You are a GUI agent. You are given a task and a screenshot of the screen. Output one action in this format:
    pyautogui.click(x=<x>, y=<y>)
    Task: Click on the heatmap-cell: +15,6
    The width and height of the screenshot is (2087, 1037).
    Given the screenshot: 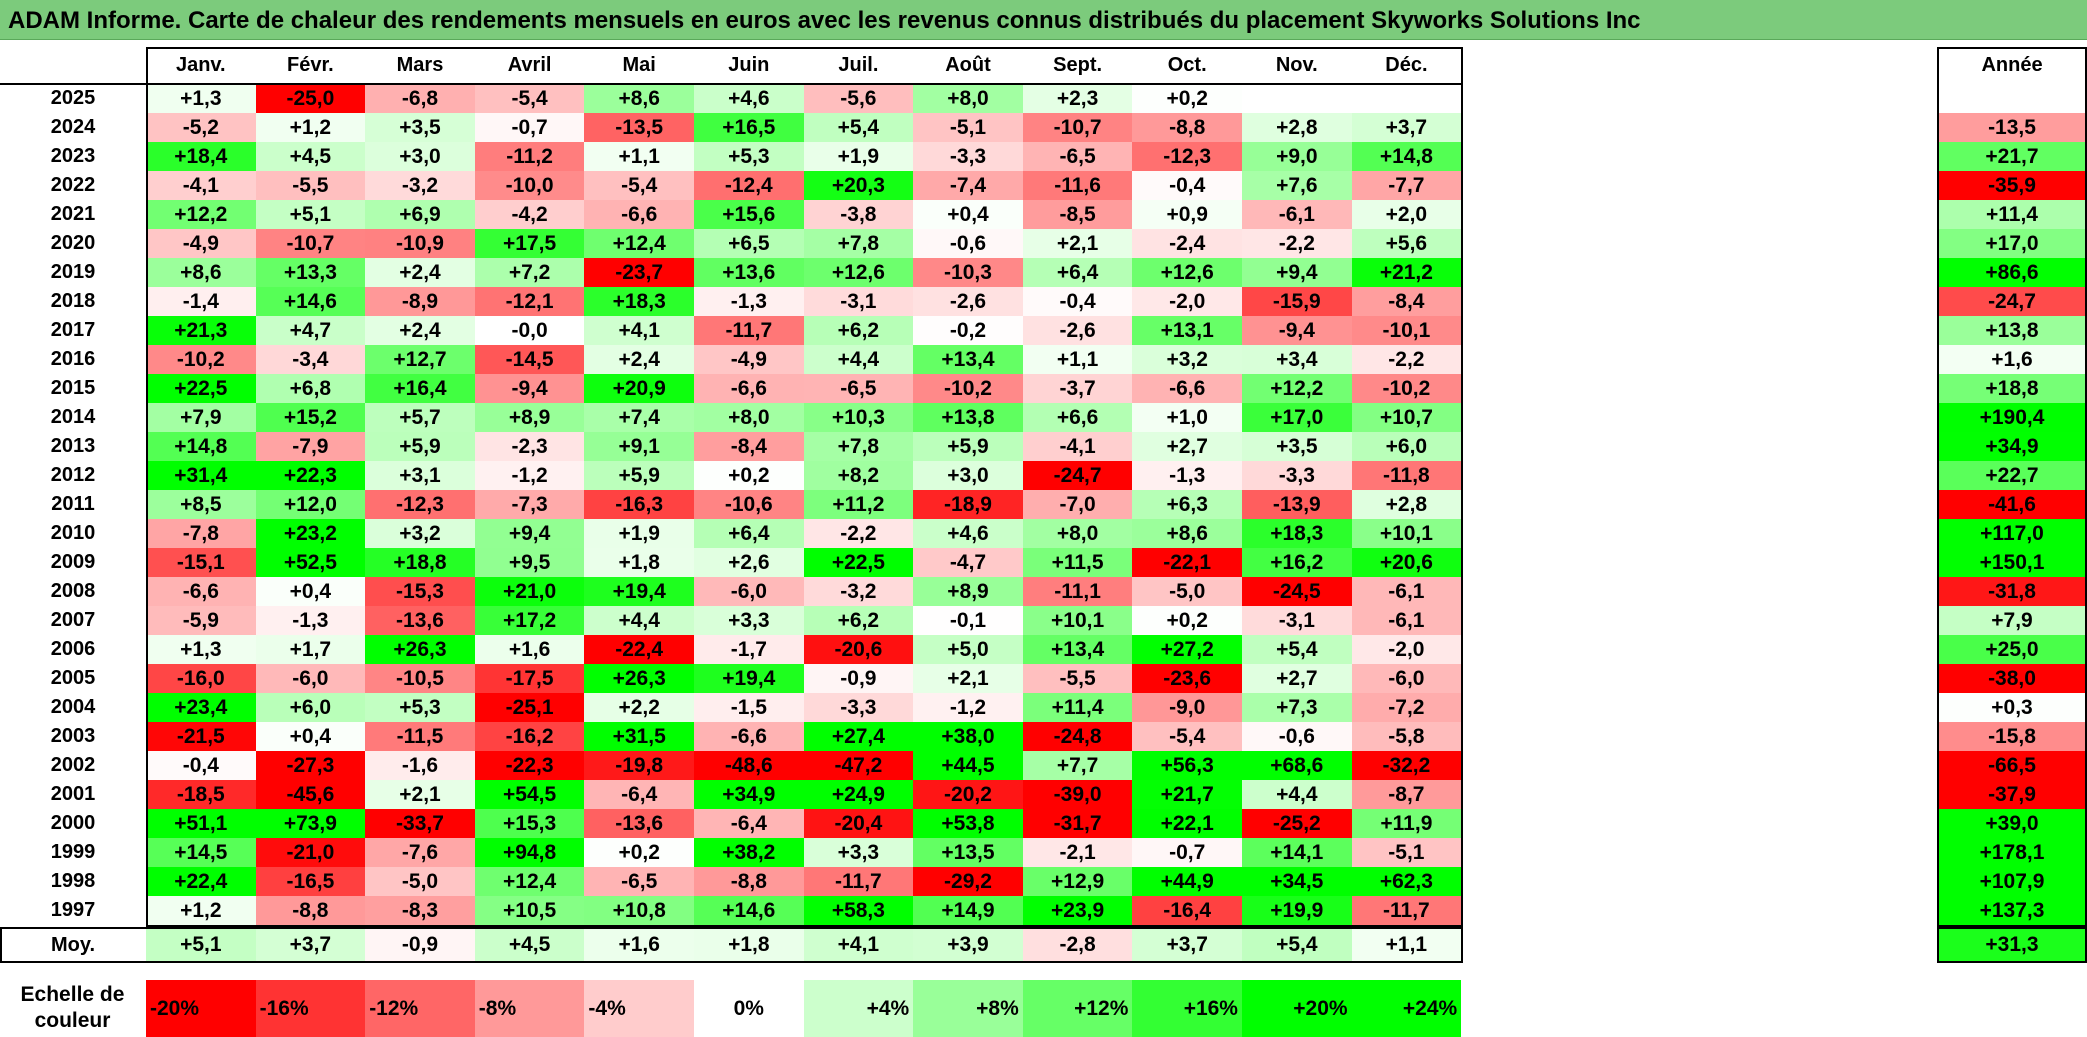 What is the action you would take?
    pyautogui.click(x=749, y=214)
    